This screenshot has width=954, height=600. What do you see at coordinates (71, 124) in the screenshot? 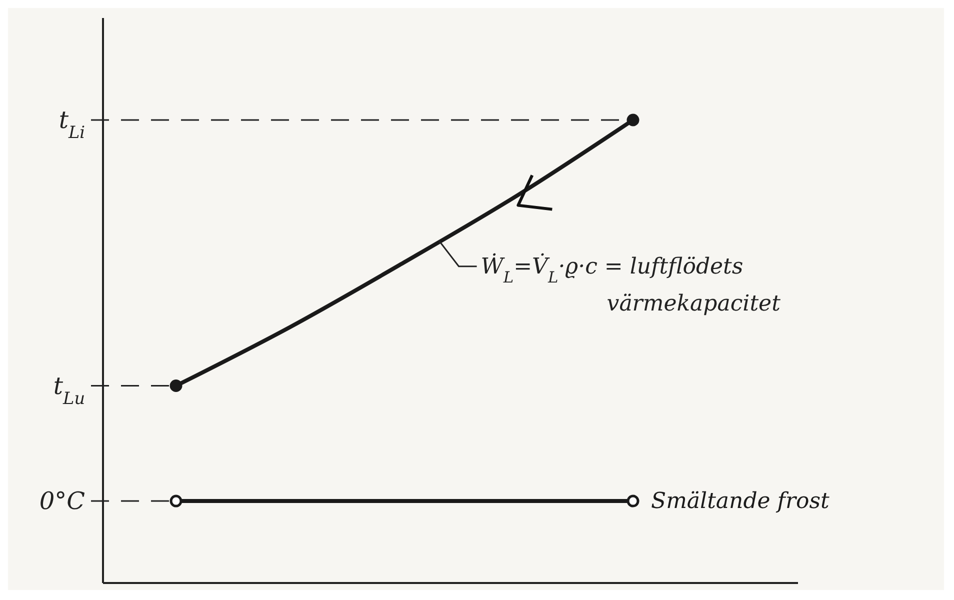
I see `ref-line-label: t$_{Li}$` at bounding box center [71, 124].